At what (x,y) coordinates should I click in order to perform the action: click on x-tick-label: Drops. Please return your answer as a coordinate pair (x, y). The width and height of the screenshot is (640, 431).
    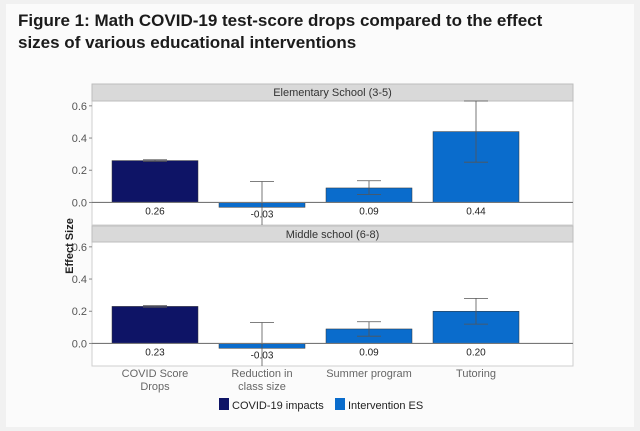
    Looking at the image, I should click on (155, 387).